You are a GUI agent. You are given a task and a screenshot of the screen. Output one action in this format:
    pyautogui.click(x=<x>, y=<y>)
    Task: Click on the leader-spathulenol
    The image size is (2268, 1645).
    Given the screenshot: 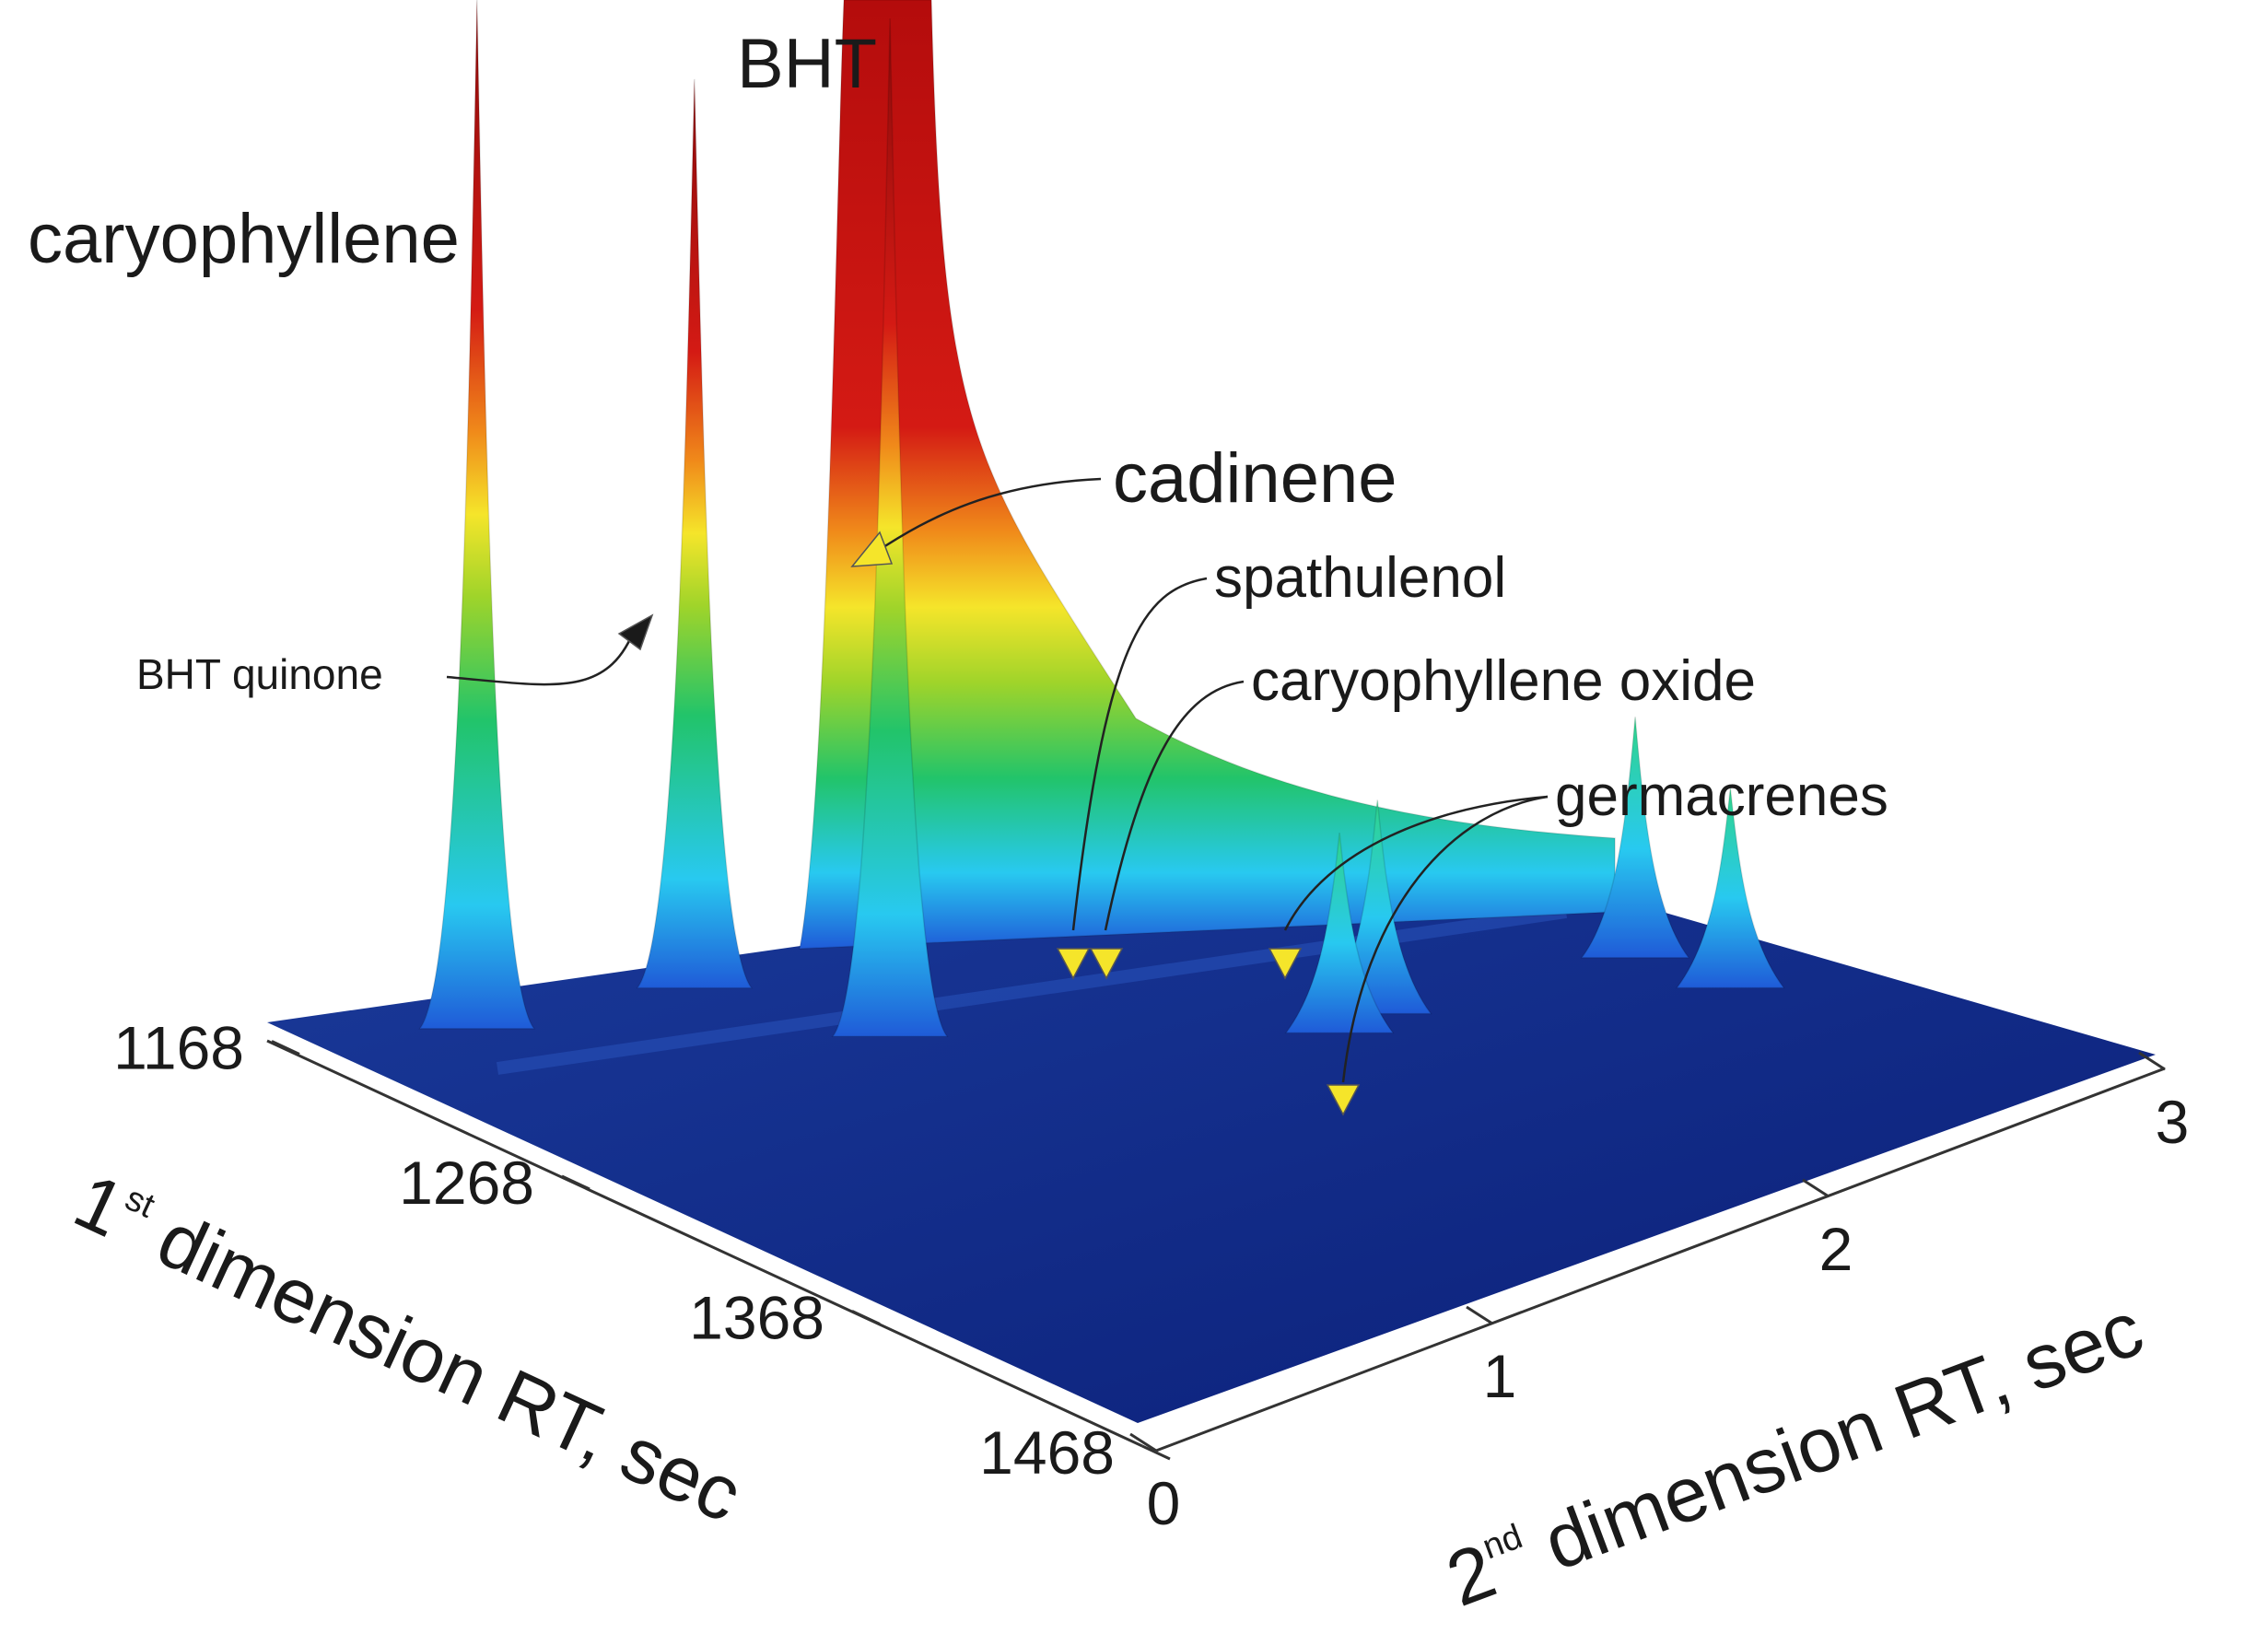 What is the action you would take?
    pyautogui.click(x=1139, y=754)
    